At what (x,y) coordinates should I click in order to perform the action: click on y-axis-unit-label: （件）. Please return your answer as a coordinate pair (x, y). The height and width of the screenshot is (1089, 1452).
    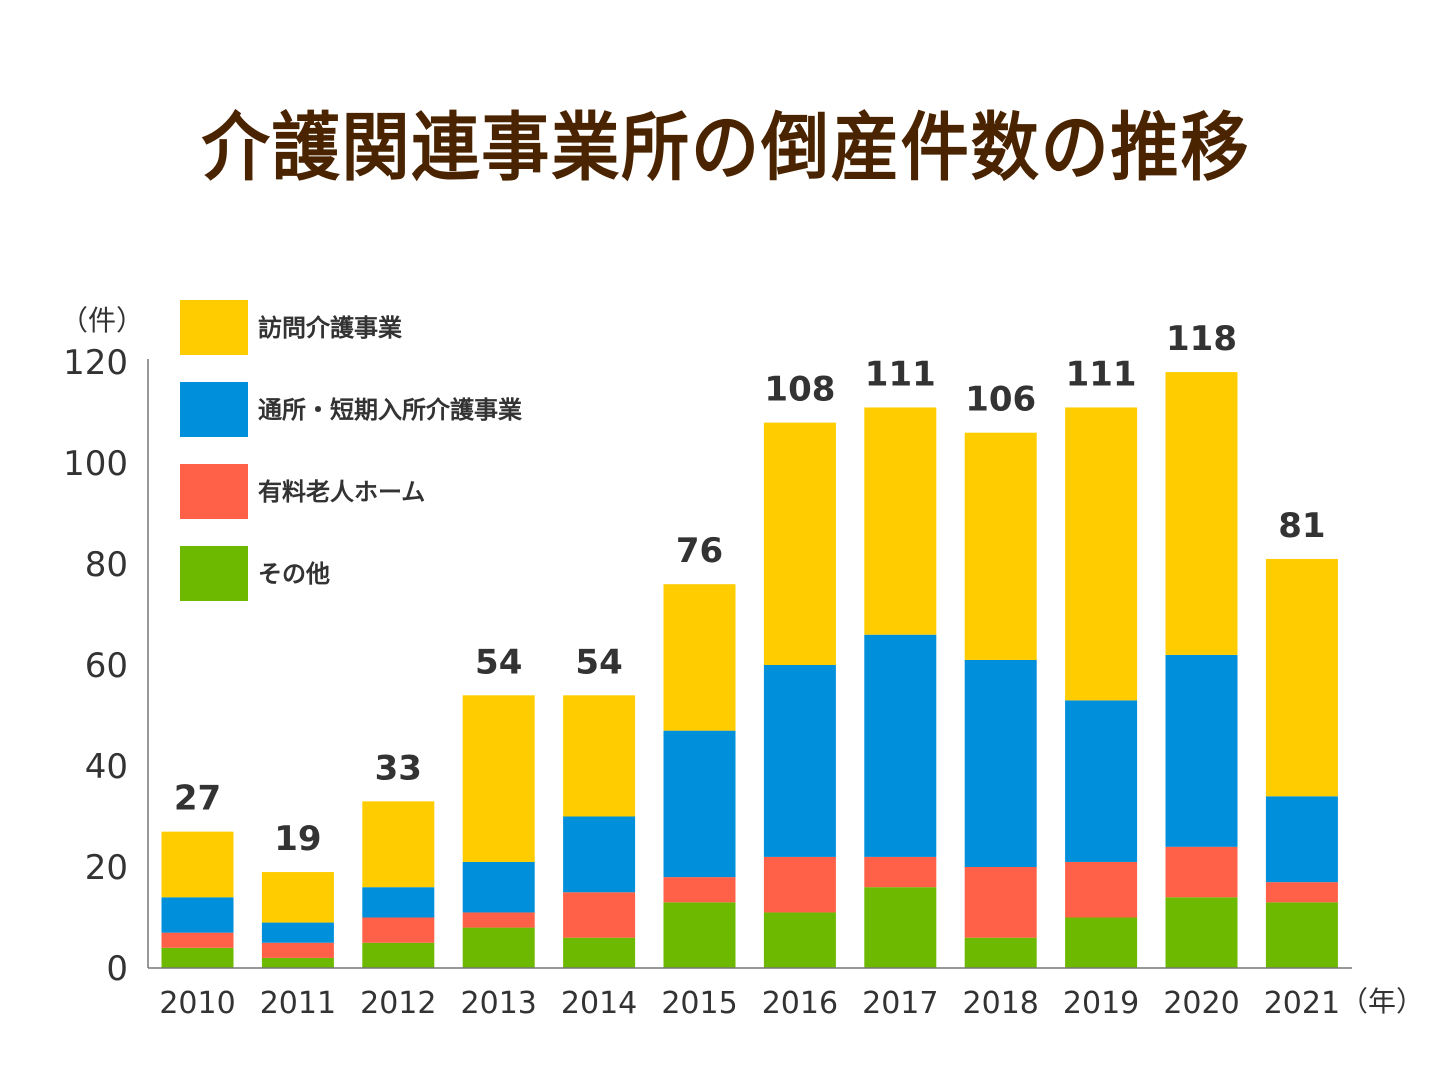
    Looking at the image, I should click on (102, 320).